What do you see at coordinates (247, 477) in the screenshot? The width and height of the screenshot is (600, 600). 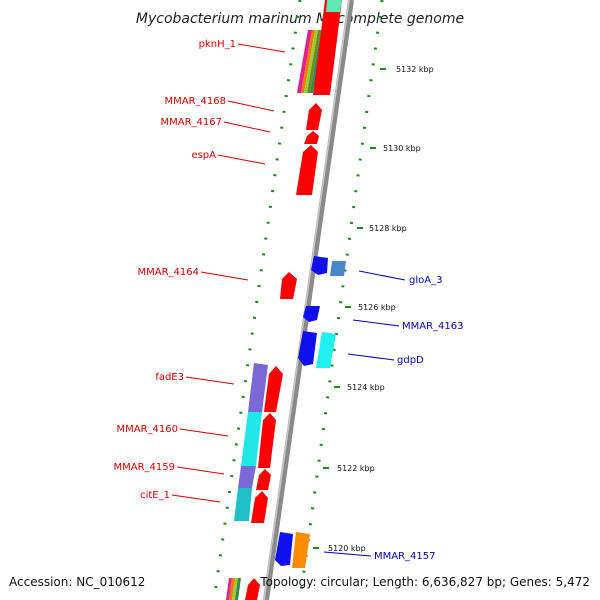 I see `gene-mmar4159` at bounding box center [247, 477].